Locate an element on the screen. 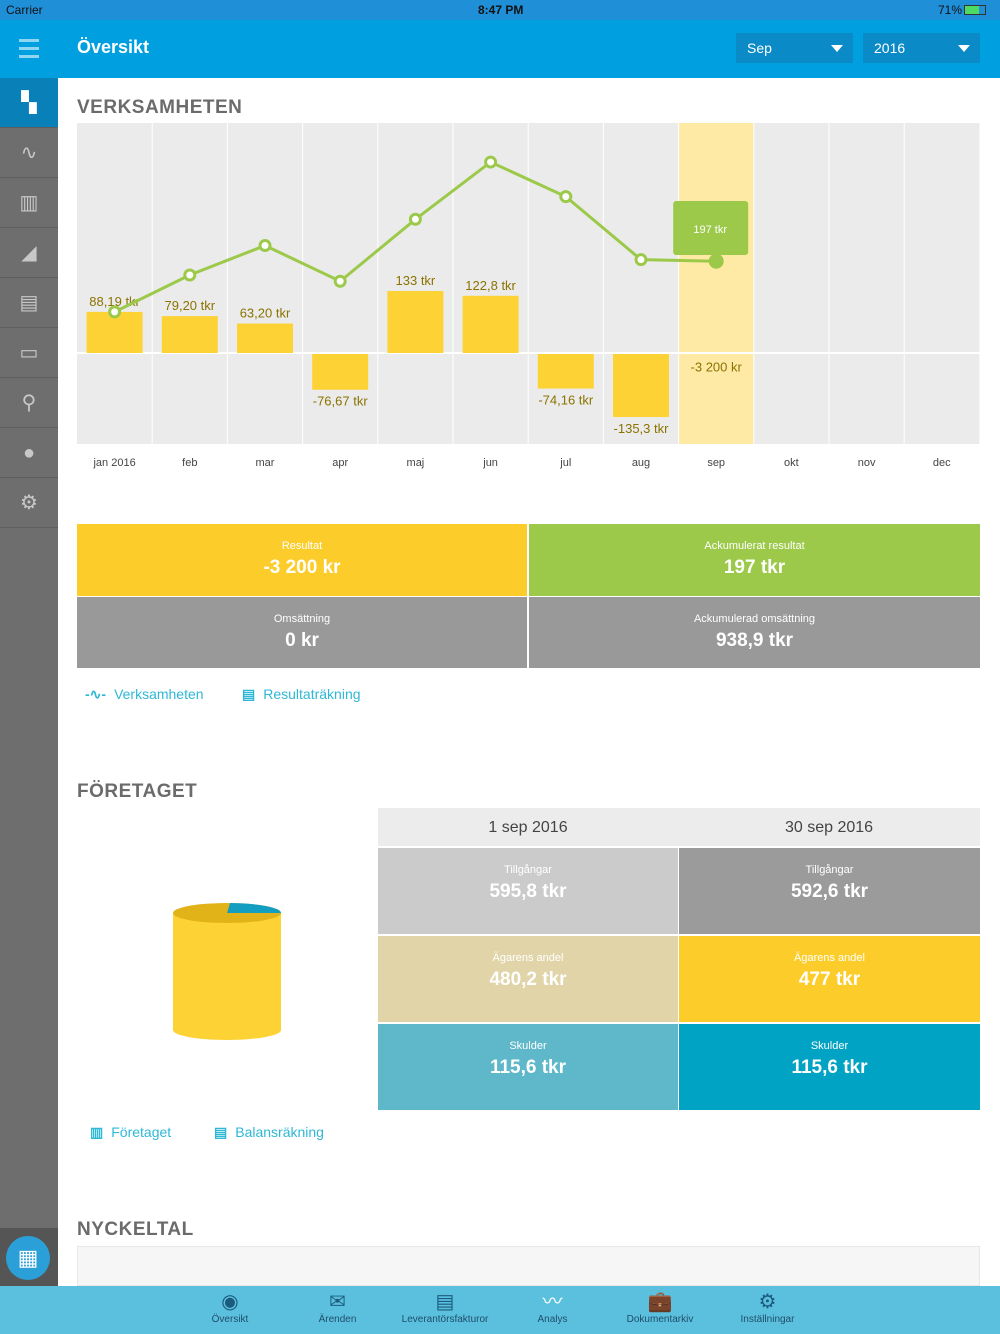 Image resolution: width=1000 pixels, height=1334 pixels. profile-area: ▦ is located at coordinates (29, 1257).